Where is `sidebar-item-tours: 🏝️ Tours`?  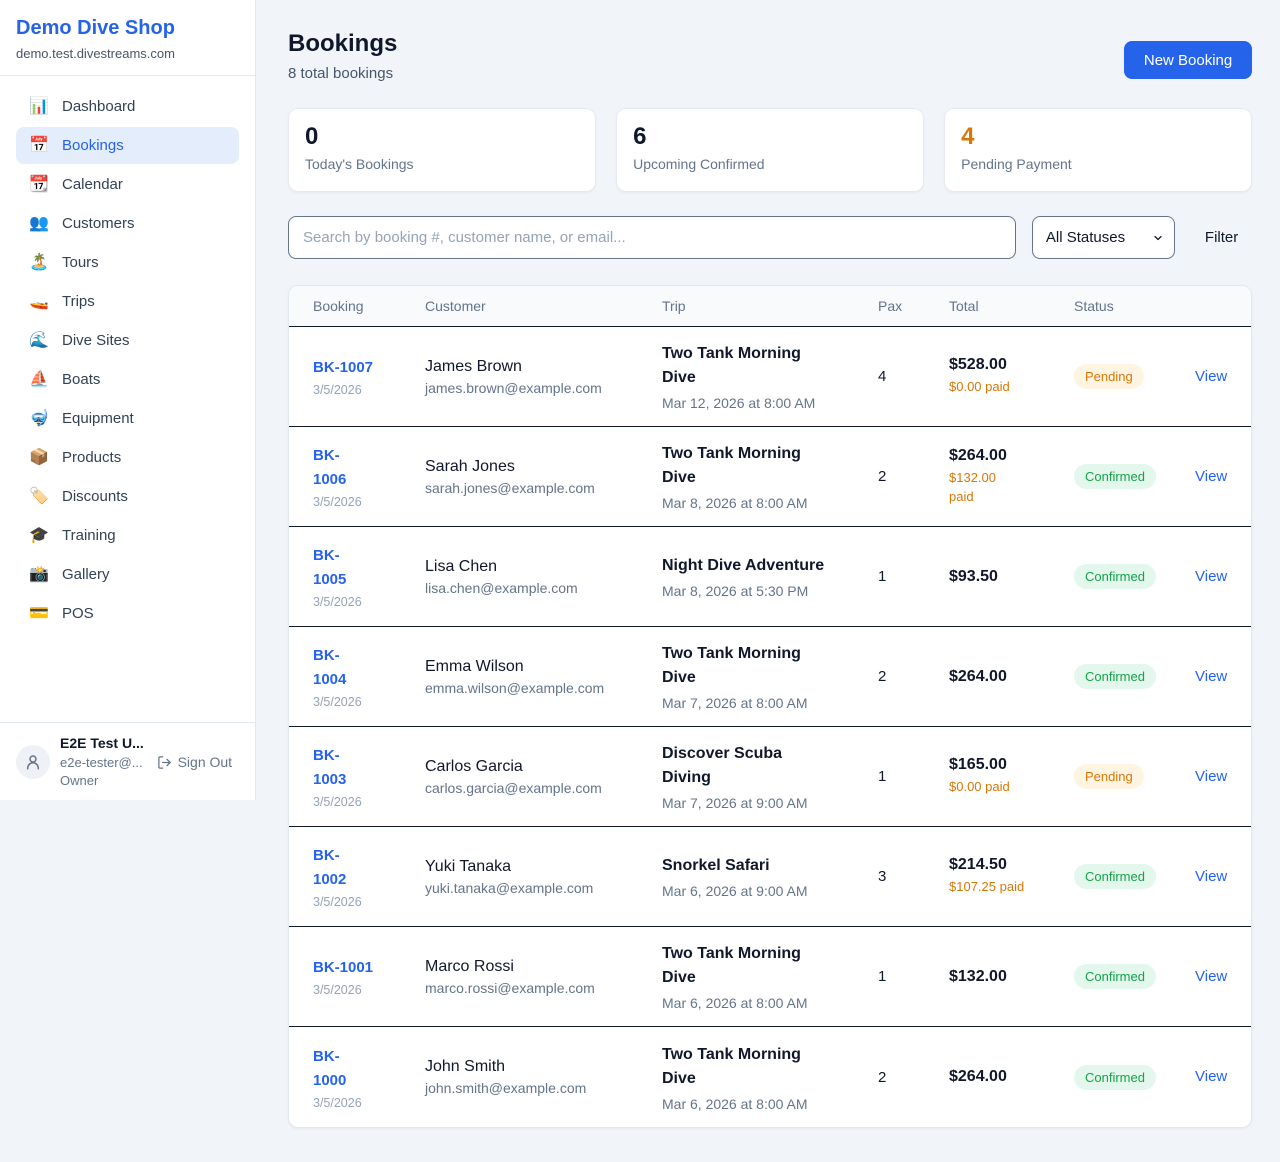 sidebar-item-tours: 🏝️ Tours is located at coordinates (127, 262).